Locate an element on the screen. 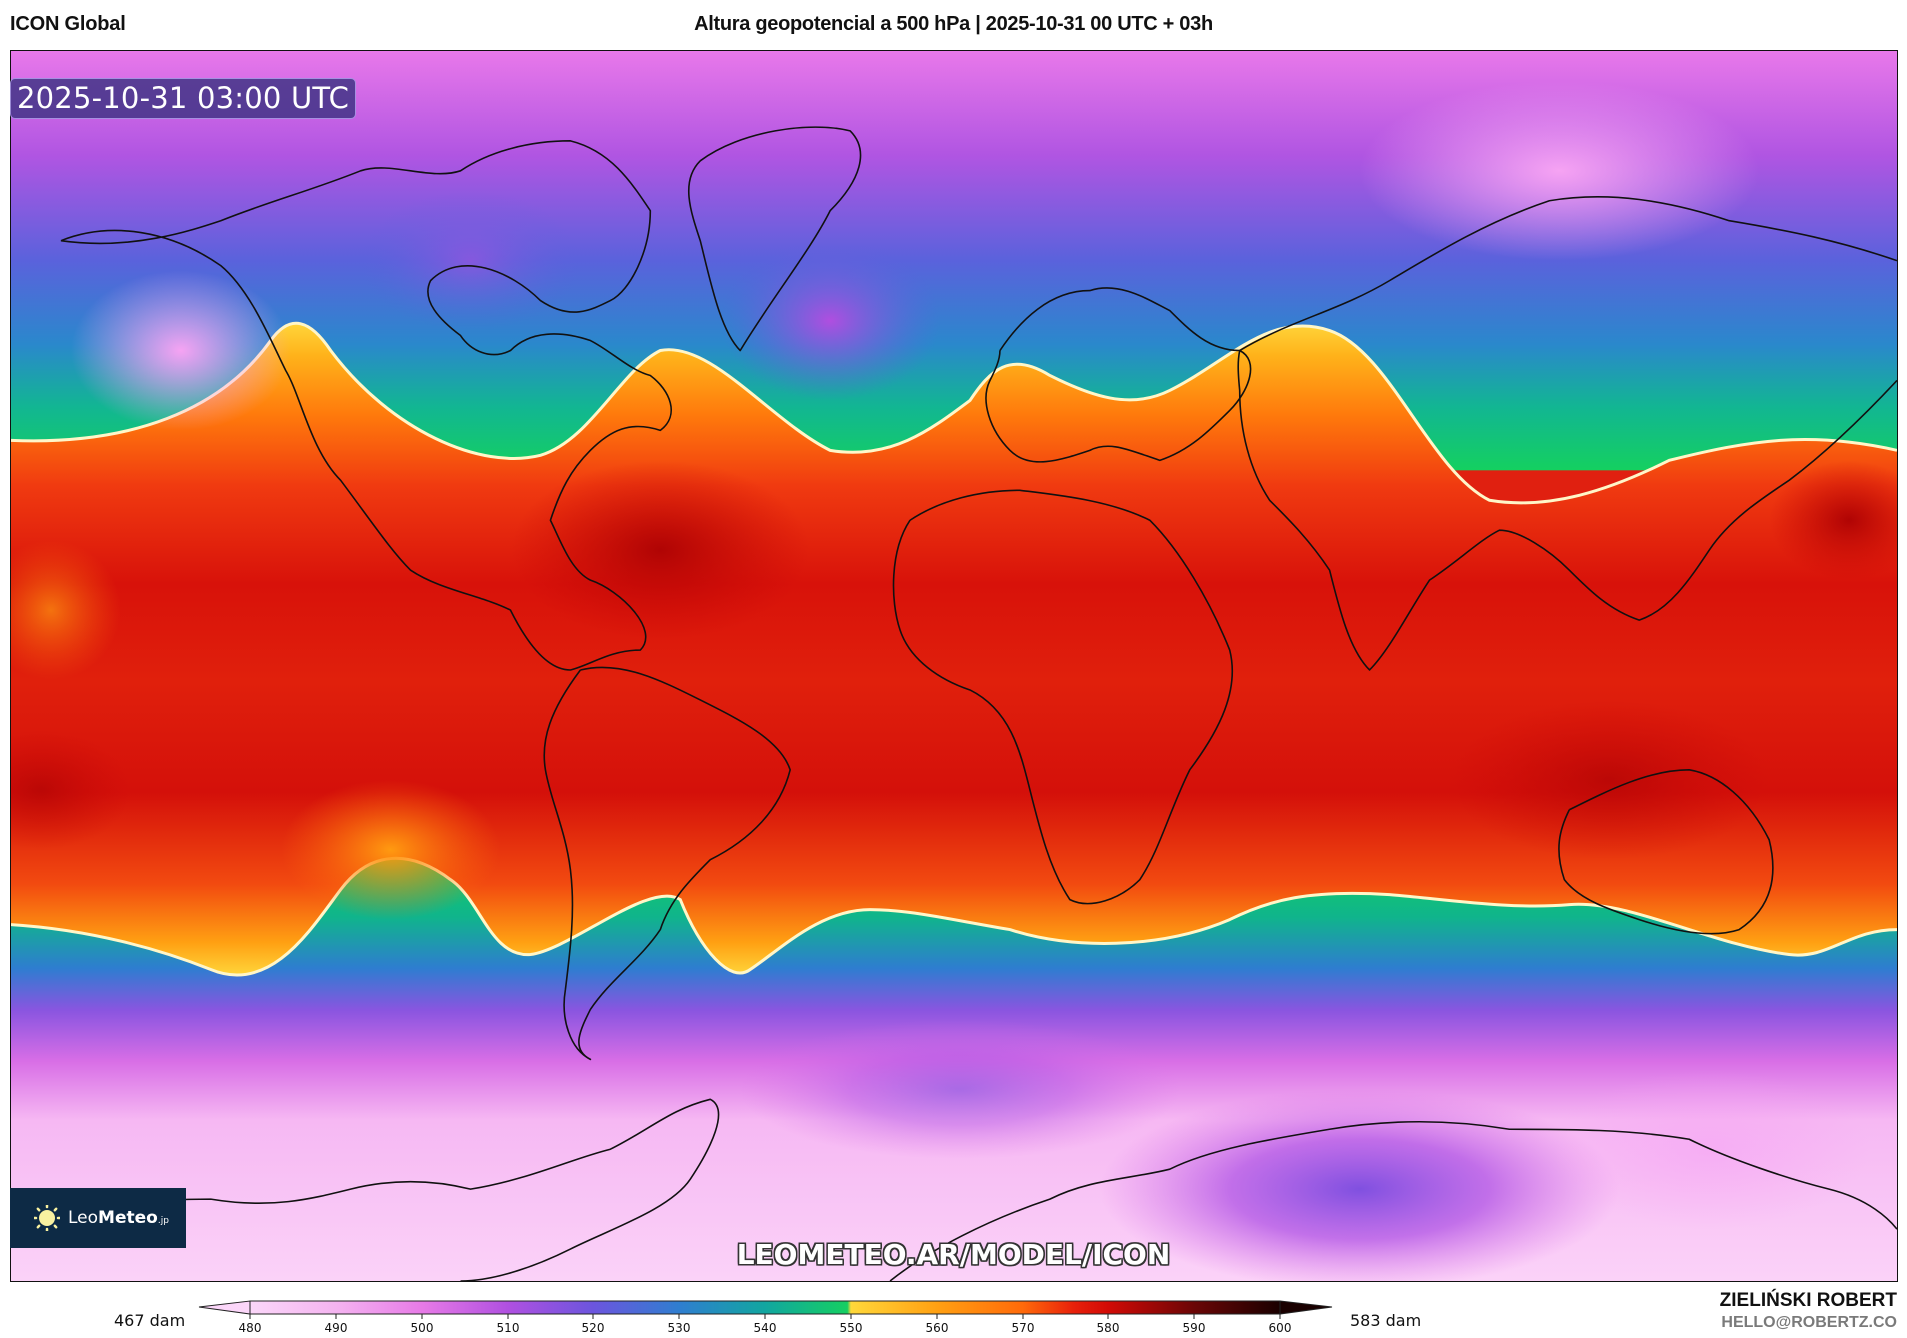 Image resolution: width=1907 pixels, height=1338 pixels. colorbar-tick-490: 490 is located at coordinates (336, 1328).